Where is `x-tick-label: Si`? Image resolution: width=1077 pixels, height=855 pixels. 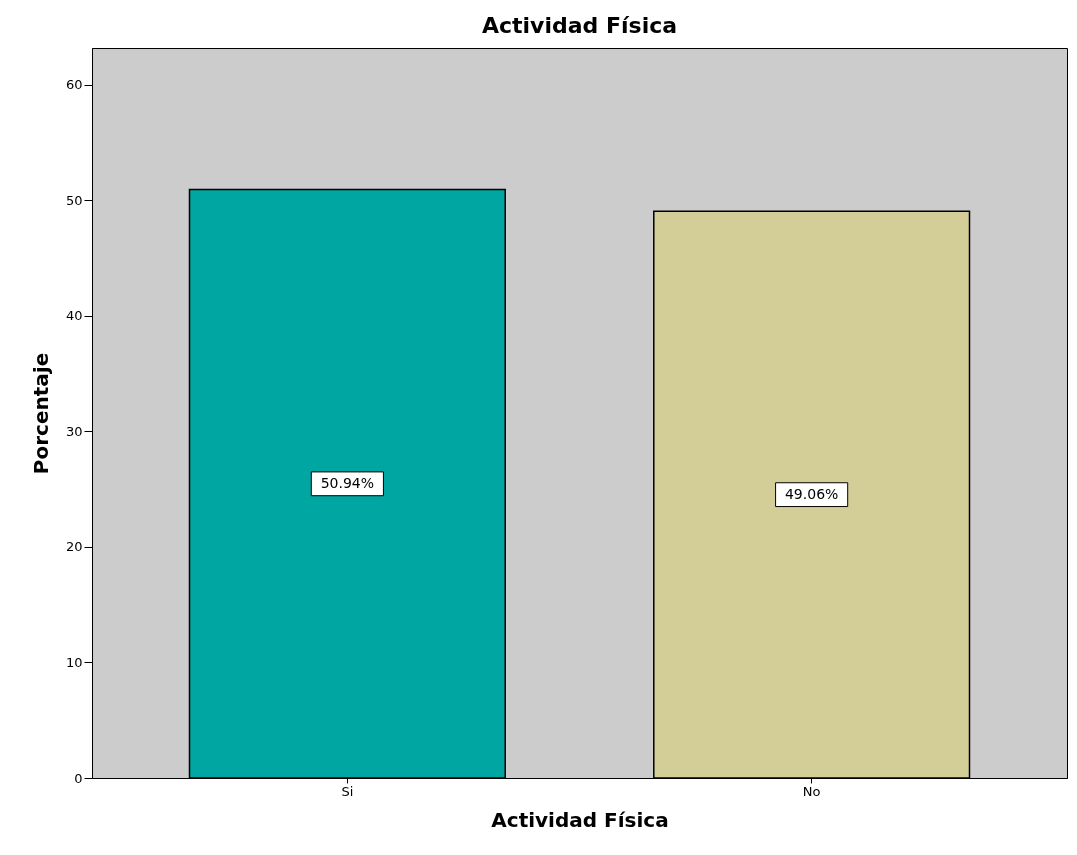 x-tick-label: Si is located at coordinates (347, 791).